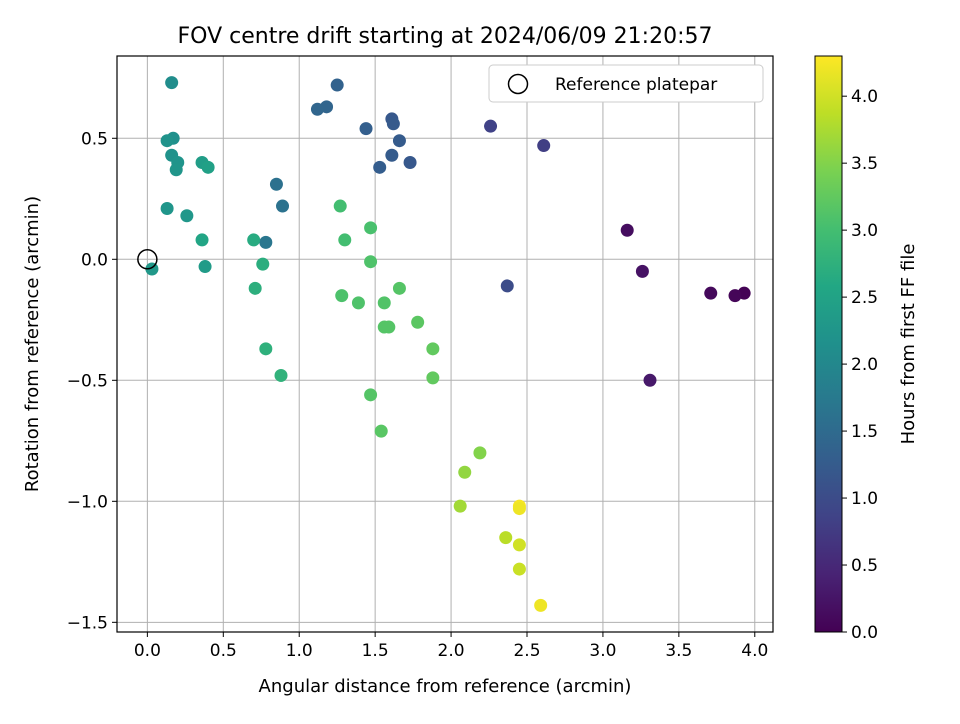  I want to click on x-tick-label: 3.0, so click(602, 651).